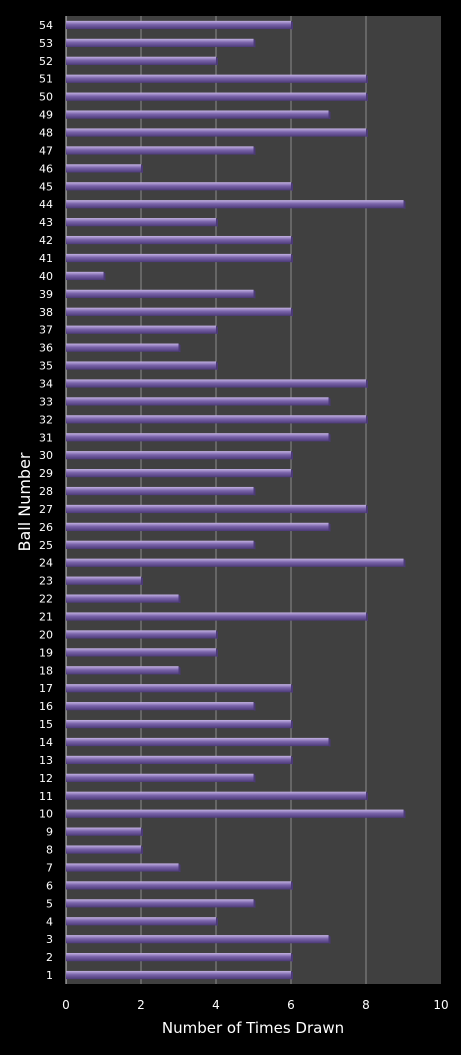 Image resolution: width=461 pixels, height=1055 pixels. I want to click on y-tick-label: 32, so click(46, 419).